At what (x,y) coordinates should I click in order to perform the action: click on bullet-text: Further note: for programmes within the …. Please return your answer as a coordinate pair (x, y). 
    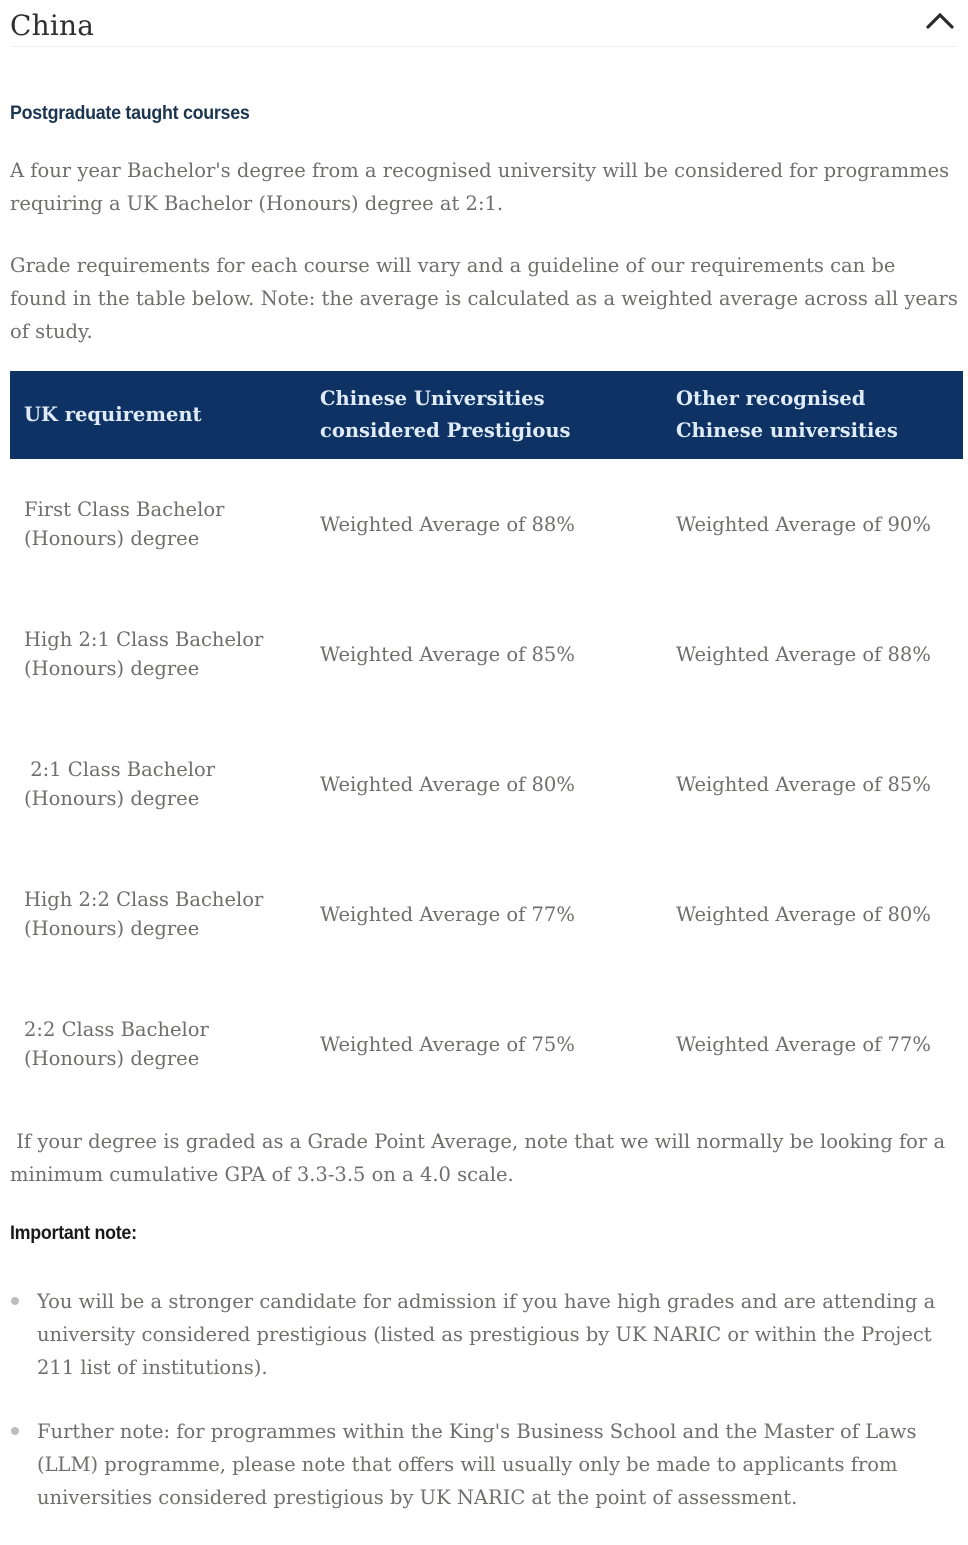
    Looking at the image, I should click on (477, 1464).